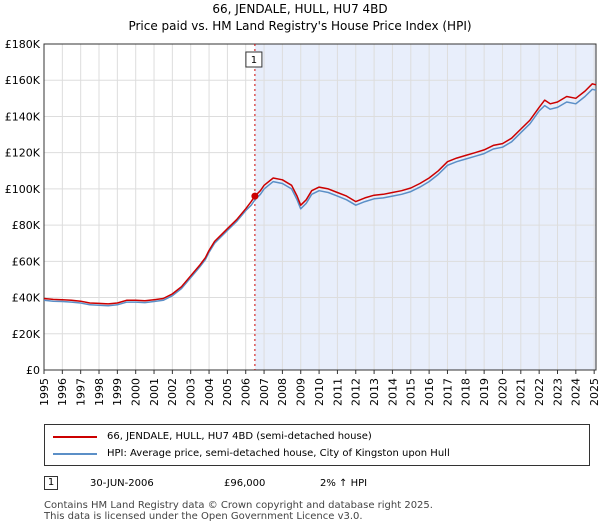 The image size is (600, 530). Describe the element at coordinates (23, 116) in the screenshot. I see `y-tick-label: £140K` at that location.